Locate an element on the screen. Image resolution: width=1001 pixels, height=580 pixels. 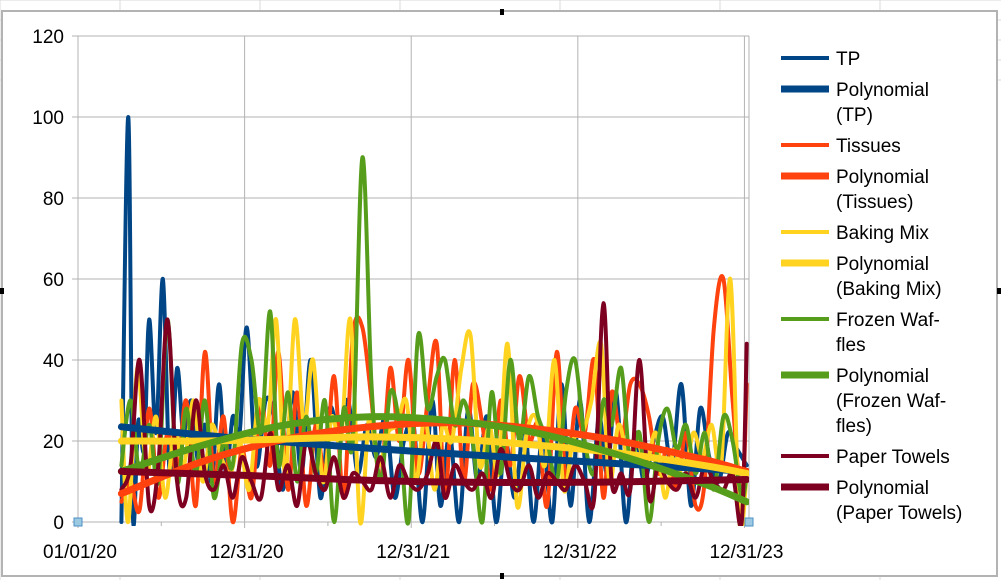
x-tick-label: 12/31/23 is located at coordinates (746, 552).